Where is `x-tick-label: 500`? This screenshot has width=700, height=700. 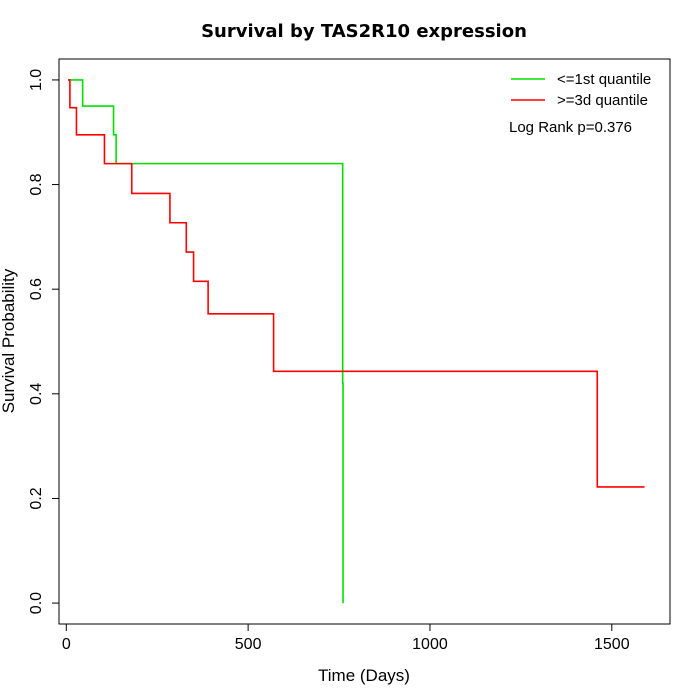
x-tick-label: 500 is located at coordinates (248, 644).